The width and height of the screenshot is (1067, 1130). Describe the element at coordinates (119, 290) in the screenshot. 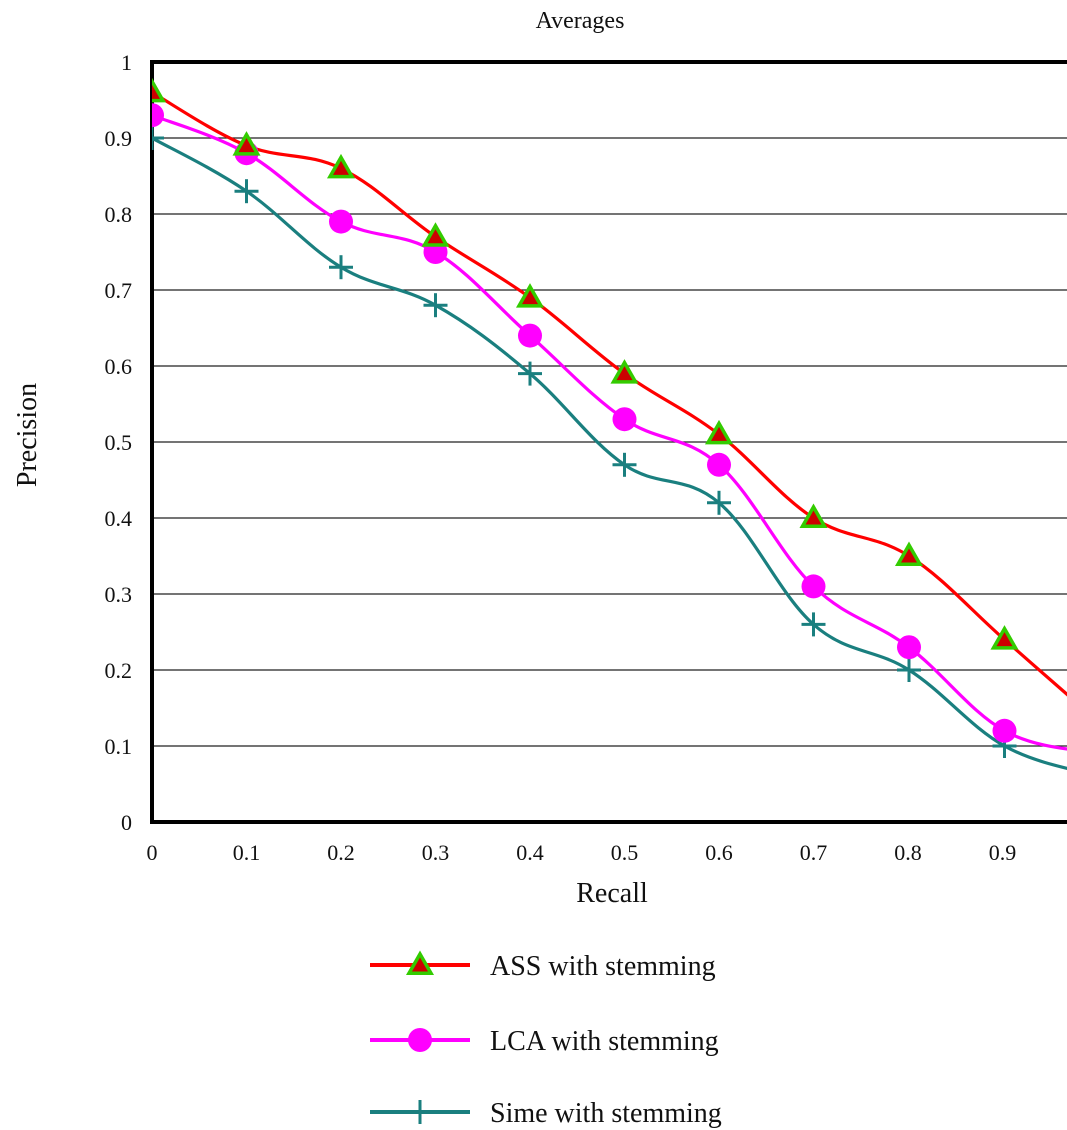

I see `y-tick-label: 0.7` at that location.